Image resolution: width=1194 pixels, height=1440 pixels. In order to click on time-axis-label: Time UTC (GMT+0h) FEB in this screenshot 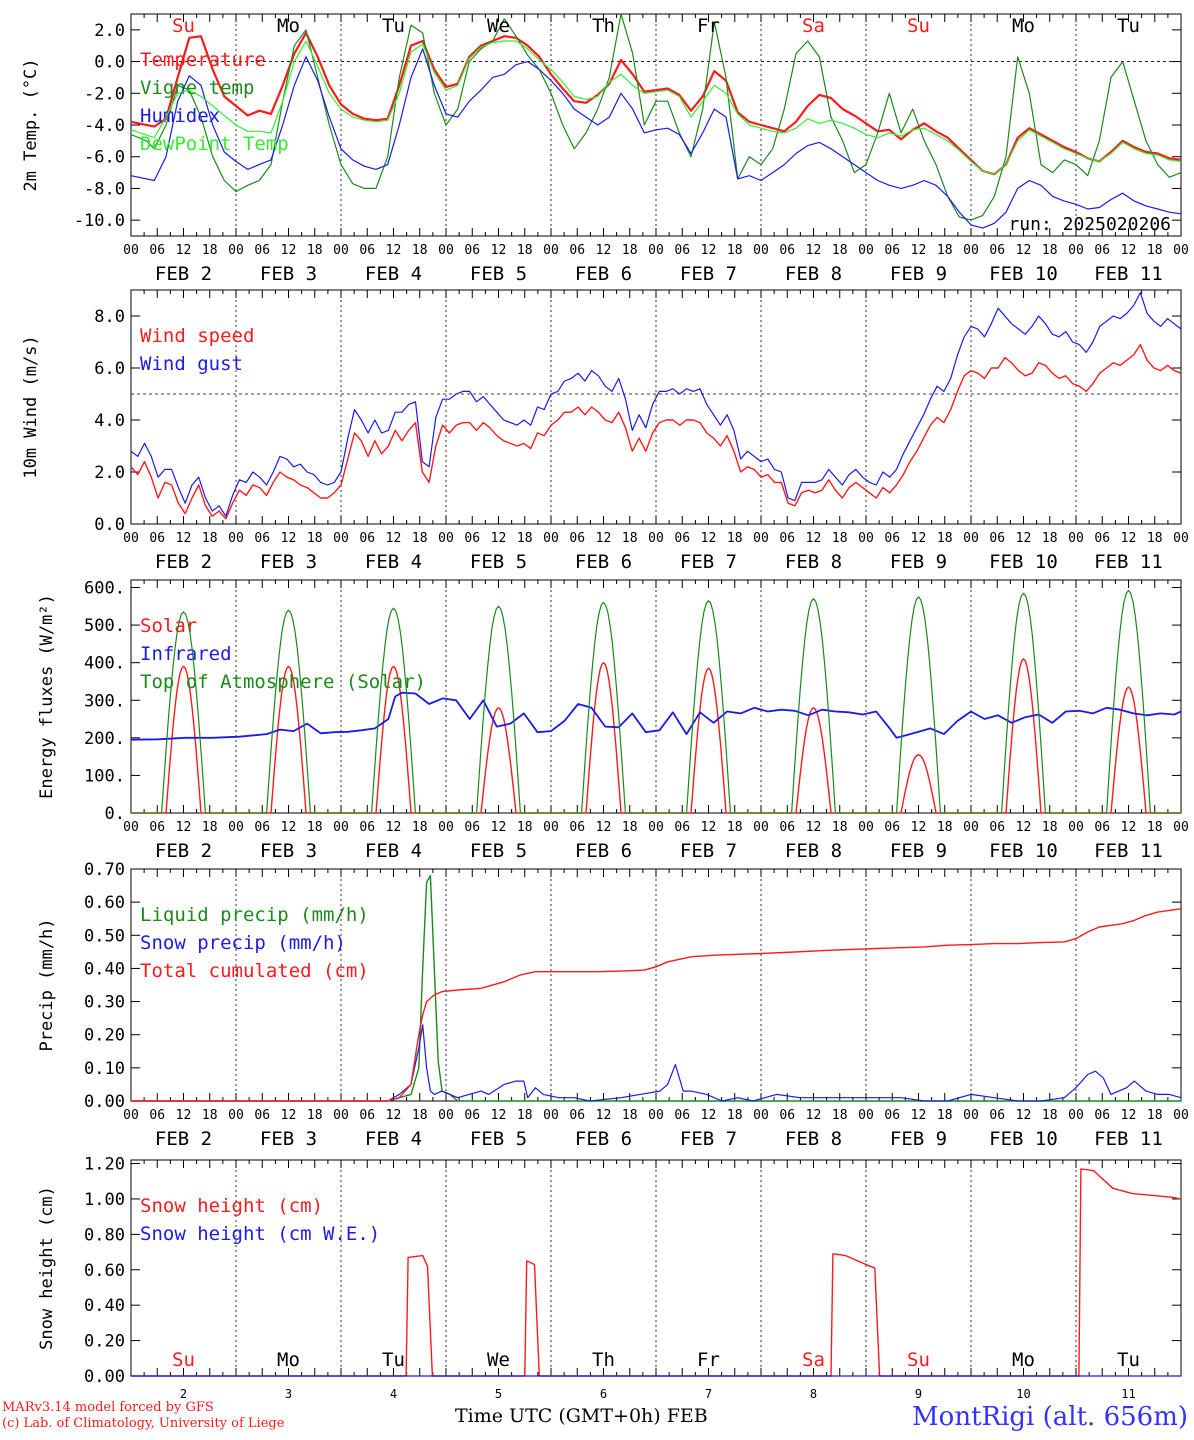, I will do `click(581, 1416)`.